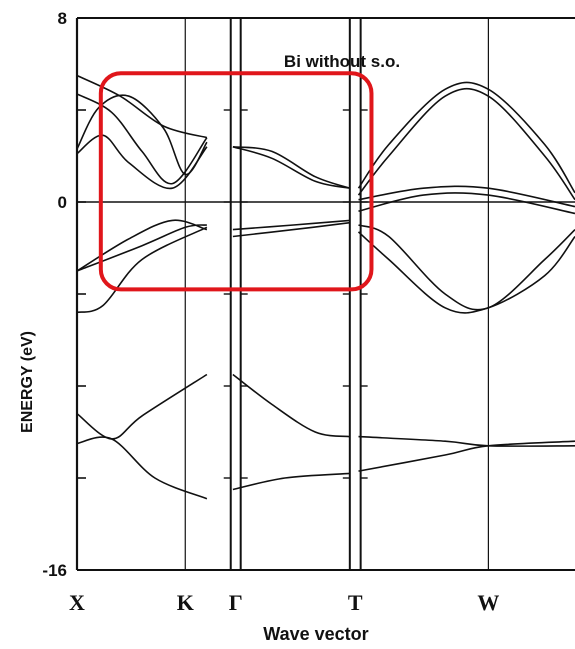 Image resolution: width=575 pixels, height=649 pixels. What do you see at coordinates (236, 602) in the screenshot?
I see `k-point-label: Γ` at bounding box center [236, 602].